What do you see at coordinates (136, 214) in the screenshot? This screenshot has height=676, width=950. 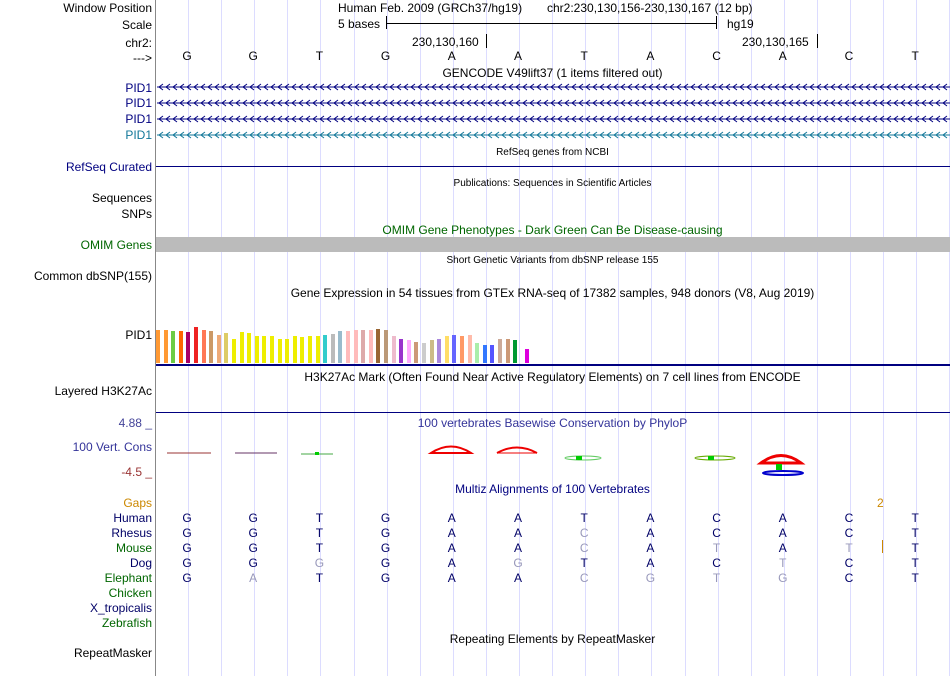 I see `snps-label: SNPs` at bounding box center [136, 214].